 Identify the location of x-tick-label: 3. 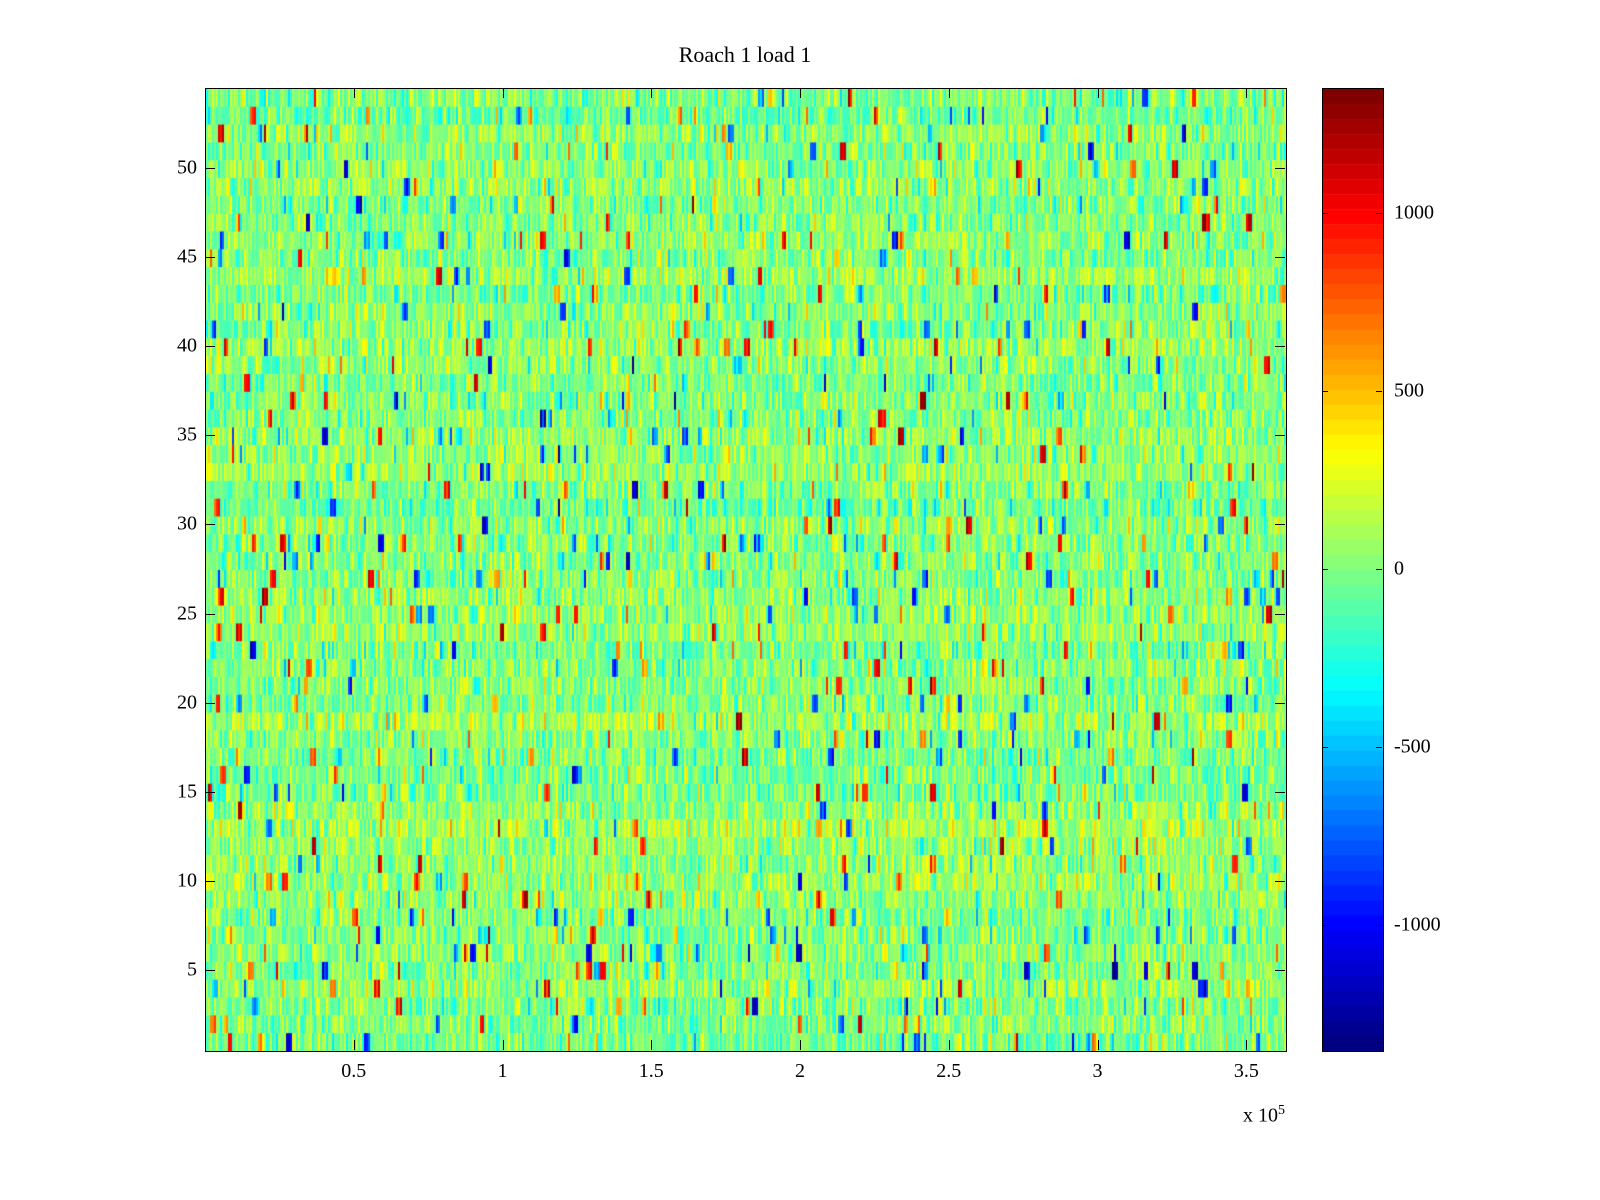
(1097, 1071).